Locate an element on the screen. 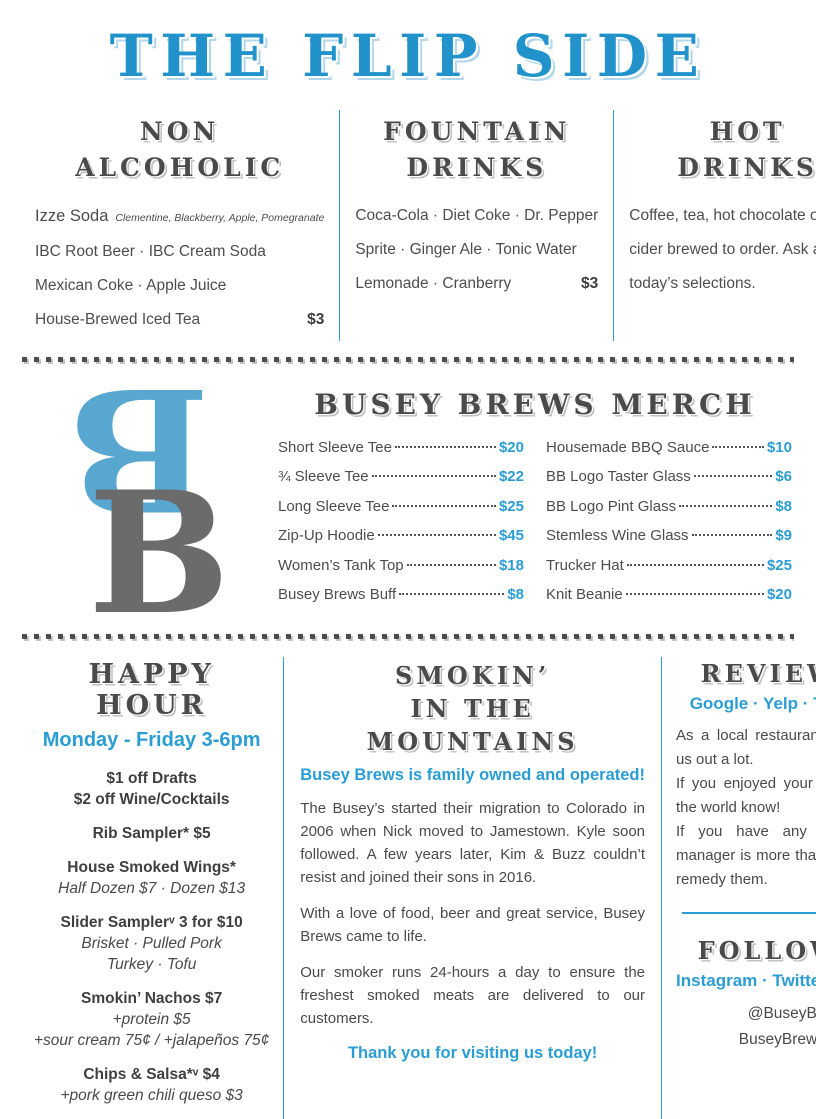 This screenshot has width=816, height=1119. merch-item-name: Zip-Up Hoodie is located at coordinates (326, 535).